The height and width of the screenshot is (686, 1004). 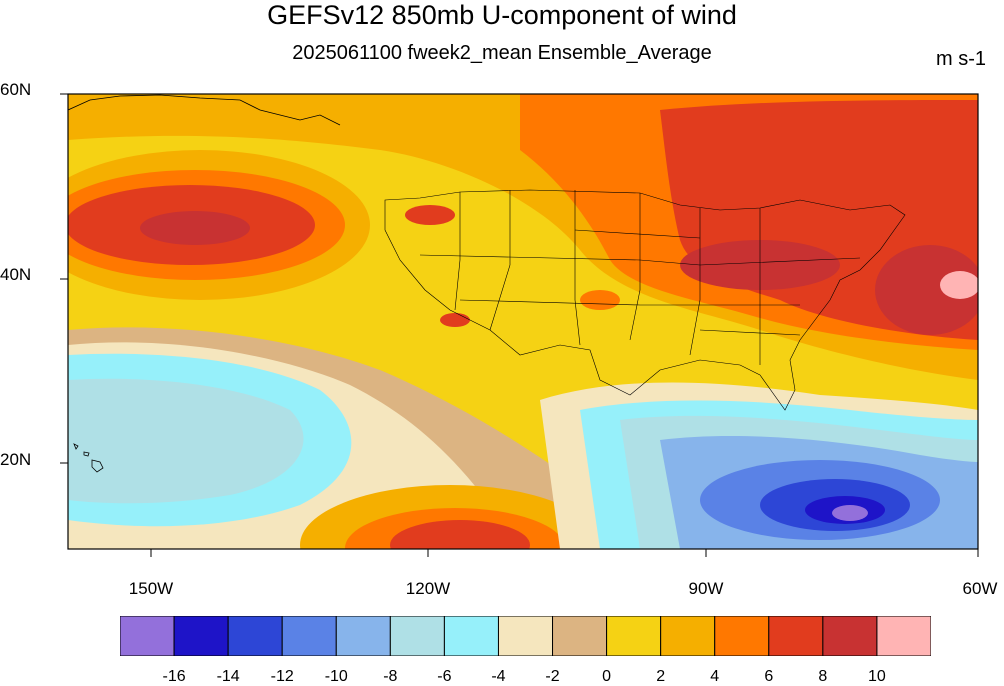 I want to click on colorbar-tick-label: -6, so click(x=444, y=676).